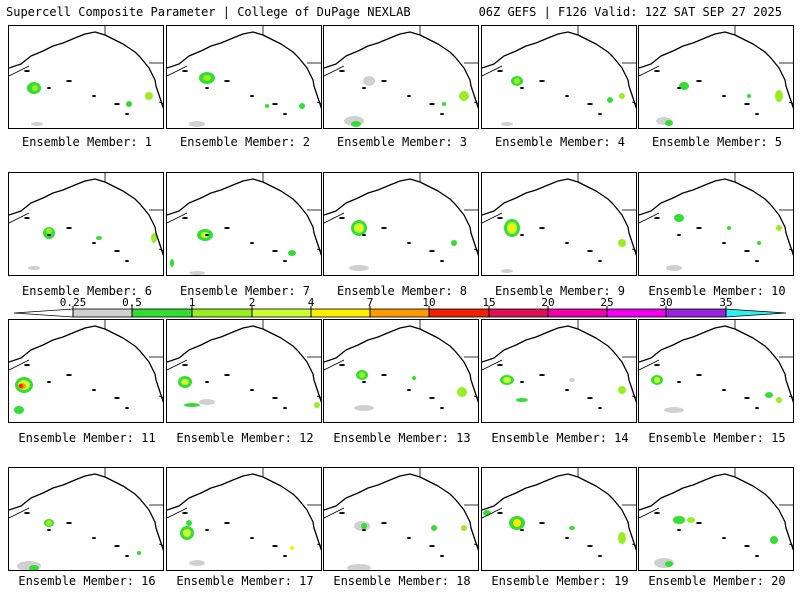  What do you see at coordinates (429, 302) in the screenshot?
I see `colorbar-tick-label: 10` at bounding box center [429, 302].